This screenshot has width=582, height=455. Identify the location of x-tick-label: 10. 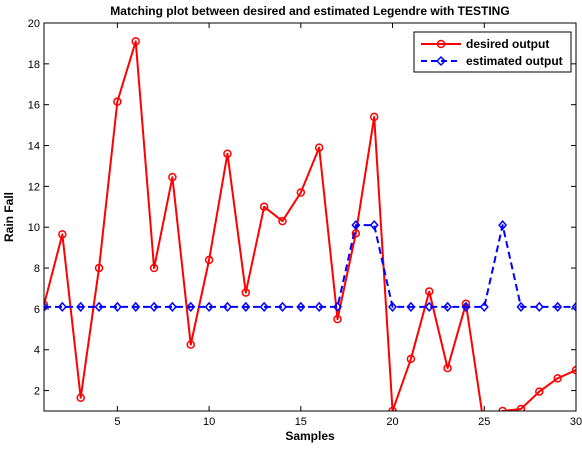
(209, 422).